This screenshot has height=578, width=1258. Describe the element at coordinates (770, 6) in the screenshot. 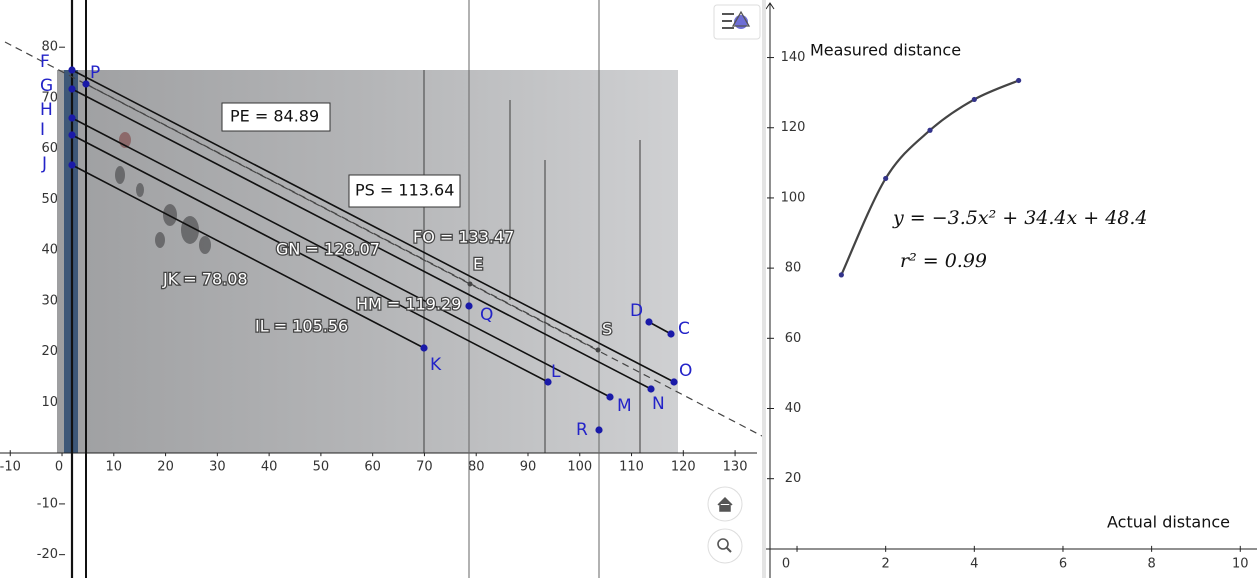

I see `axis-arrow` at that location.